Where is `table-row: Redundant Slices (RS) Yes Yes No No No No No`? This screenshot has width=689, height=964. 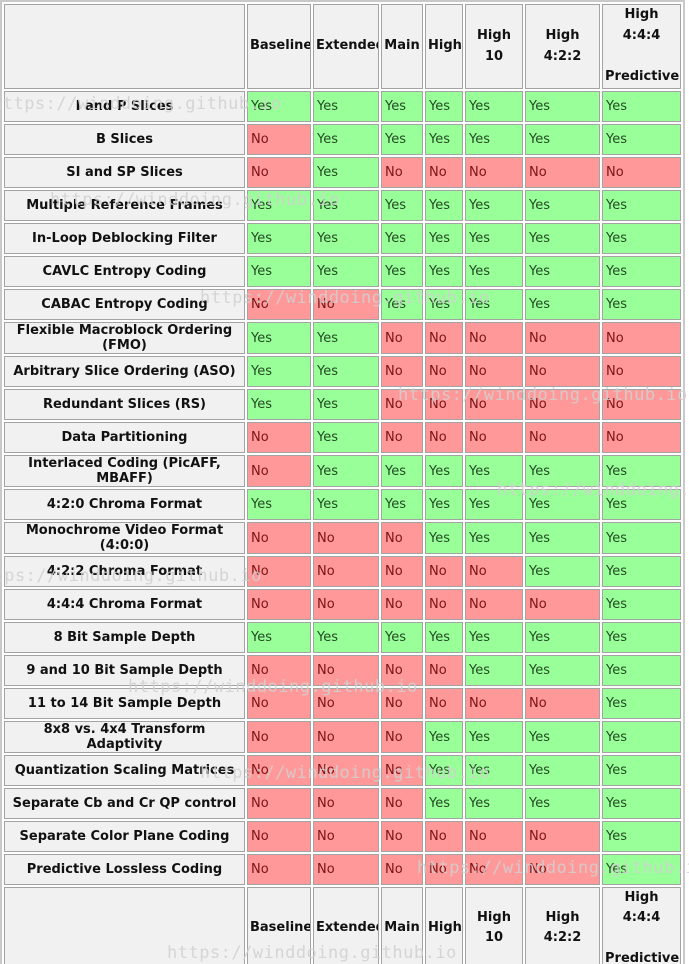
table-row: Redundant Slices (RS) Yes Yes No No No No No is located at coordinates (342, 405).